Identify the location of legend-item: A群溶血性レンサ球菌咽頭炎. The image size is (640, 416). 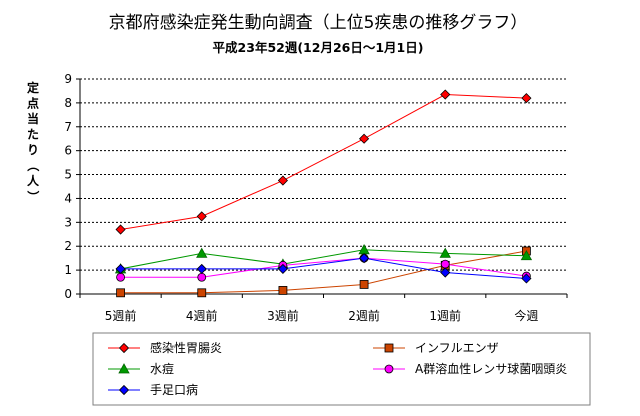
(470, 368).